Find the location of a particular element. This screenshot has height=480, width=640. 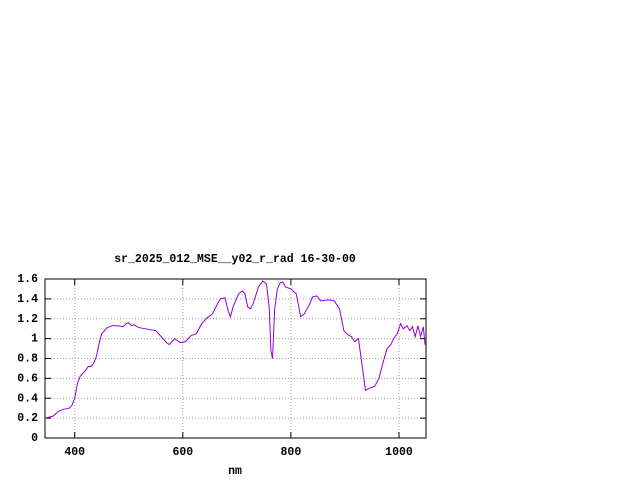

y-tick-label: 0.8 is located at coordinates (27, 359).